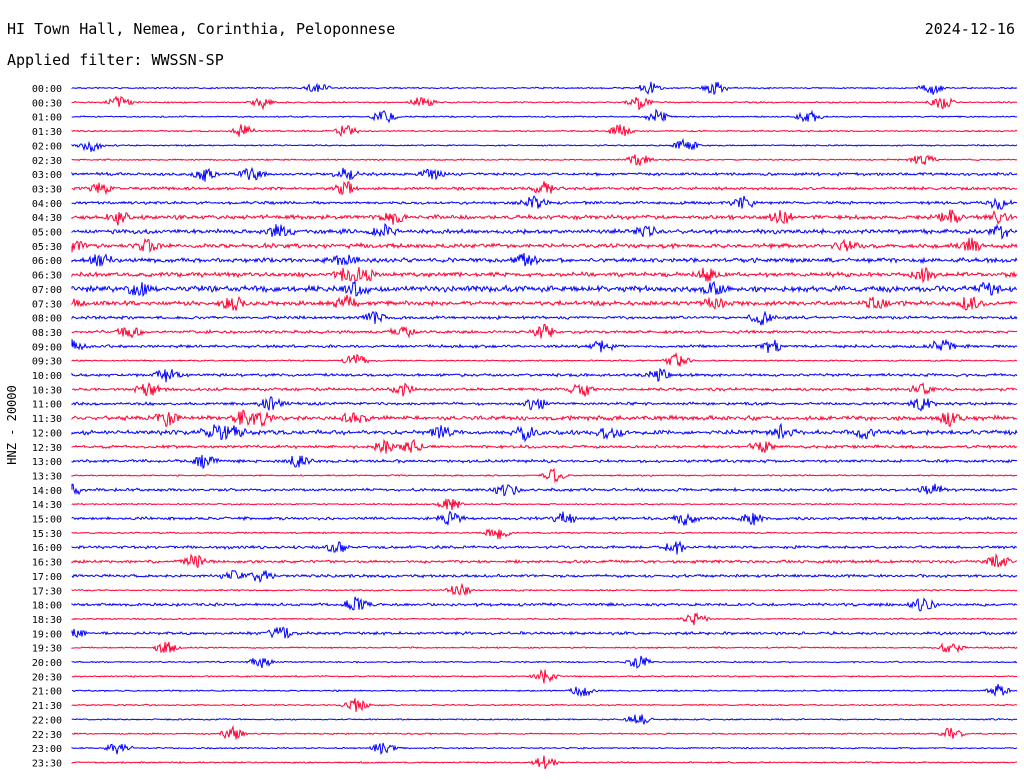  Describe the element at coordinates (47, 247) in the screenshot. I see `time-tick-label: 05:30` at that location.